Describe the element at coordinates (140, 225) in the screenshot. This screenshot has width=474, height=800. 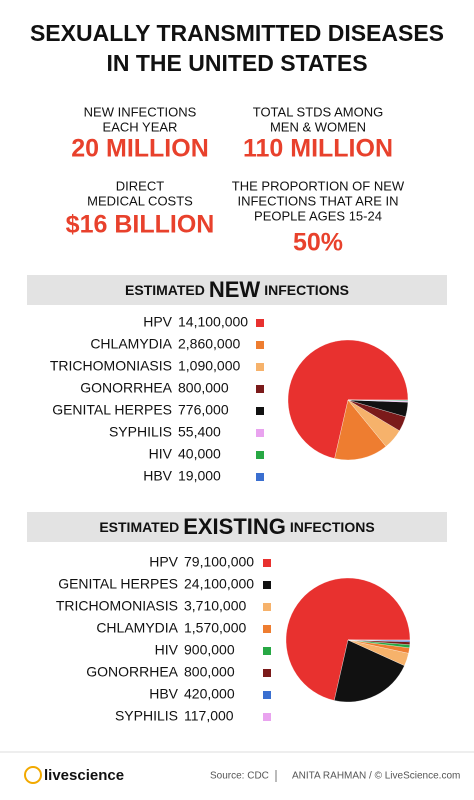
I see `stat-value: $16 BILLION` at that location.